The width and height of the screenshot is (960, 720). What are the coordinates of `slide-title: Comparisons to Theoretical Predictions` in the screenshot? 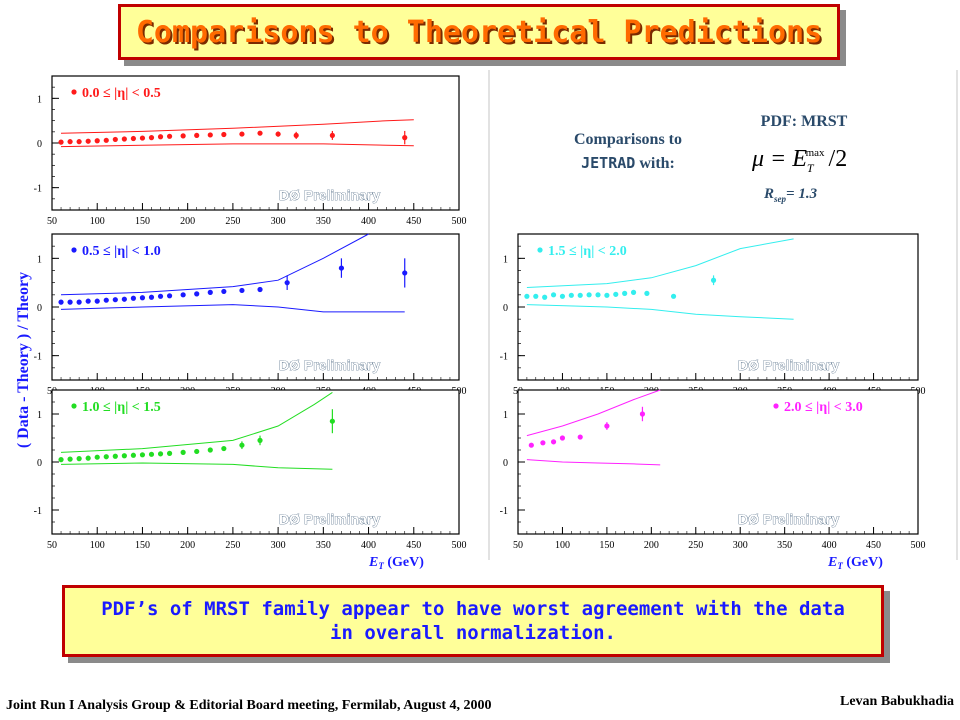 It's located at (479, 32).